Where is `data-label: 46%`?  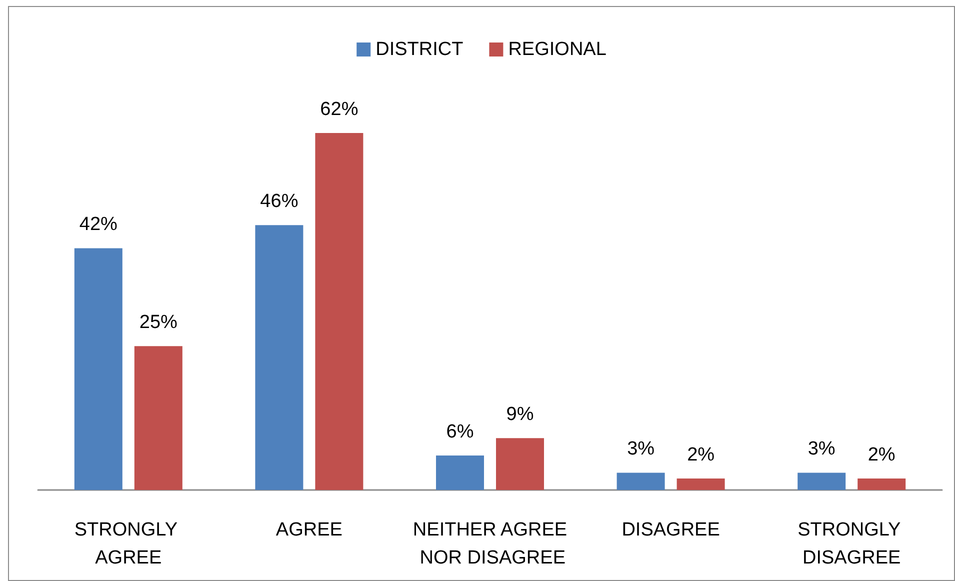 data-label: 46% is located at coordinates (279, 201).